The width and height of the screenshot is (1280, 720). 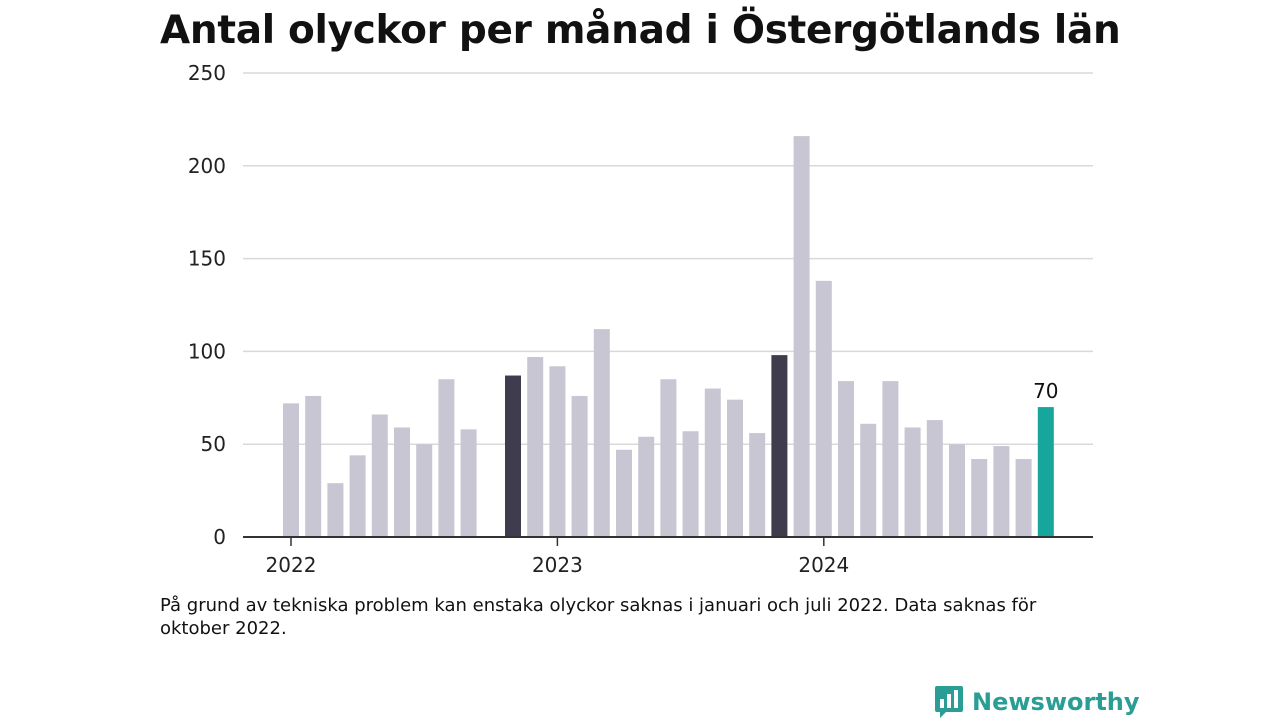 I want to click on y-tick-label: 0, so click(x=219, y=537).